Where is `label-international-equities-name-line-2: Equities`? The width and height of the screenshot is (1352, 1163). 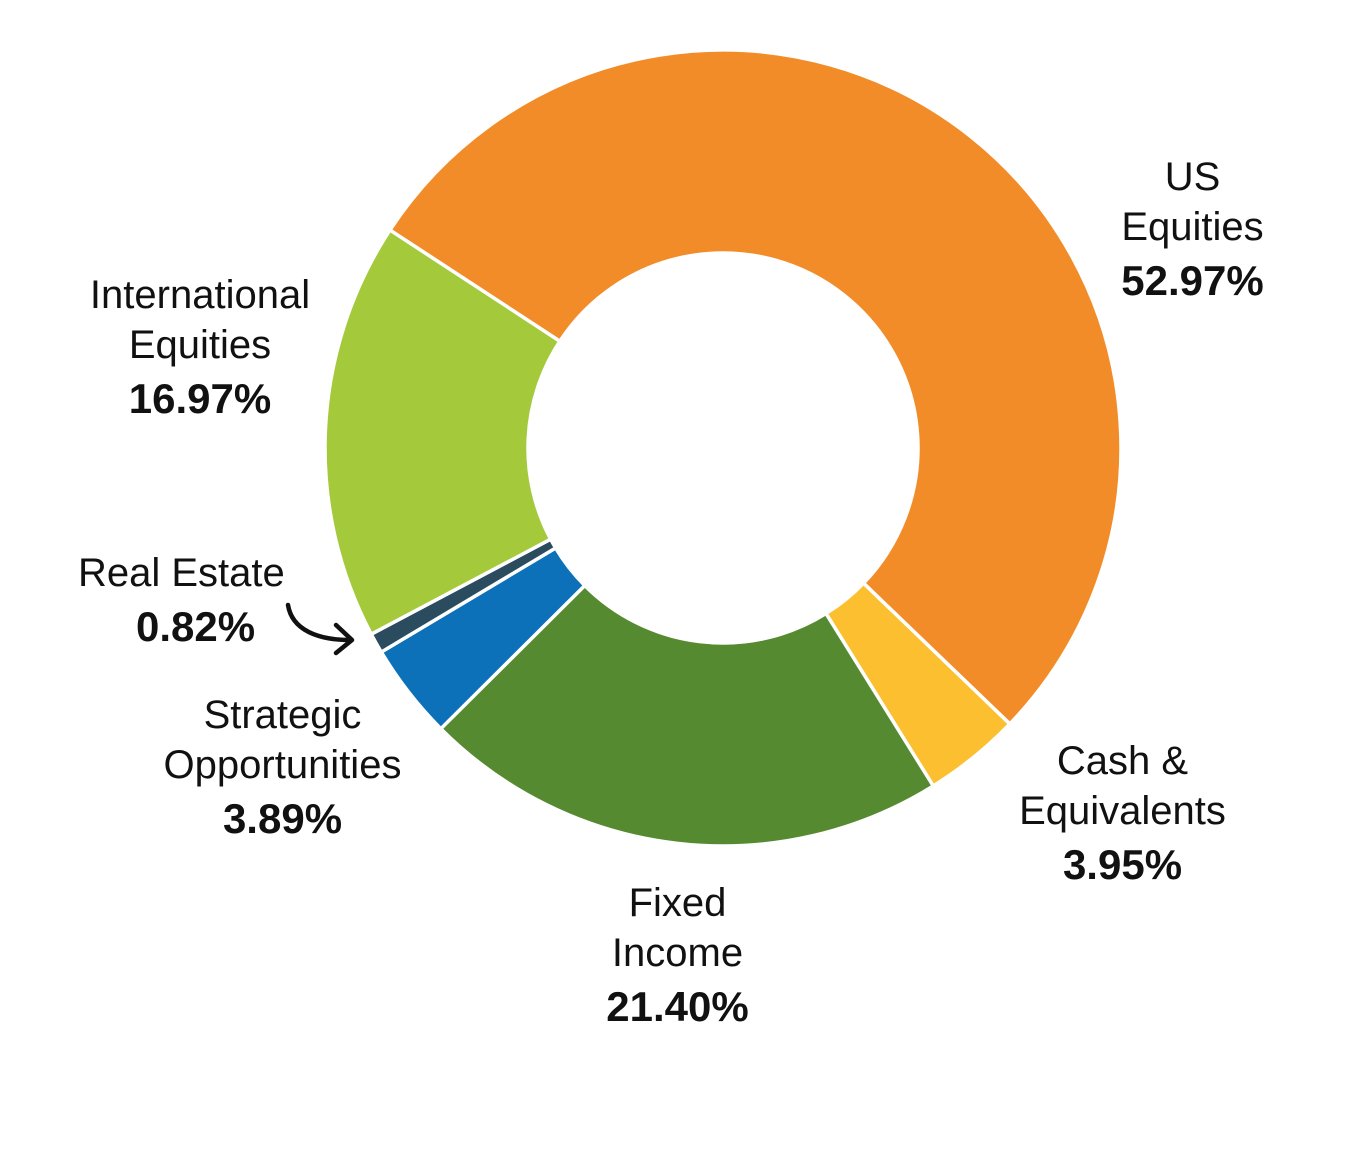 label-international-equities-name-line-2: Equities is located at coordinates (200, 345).